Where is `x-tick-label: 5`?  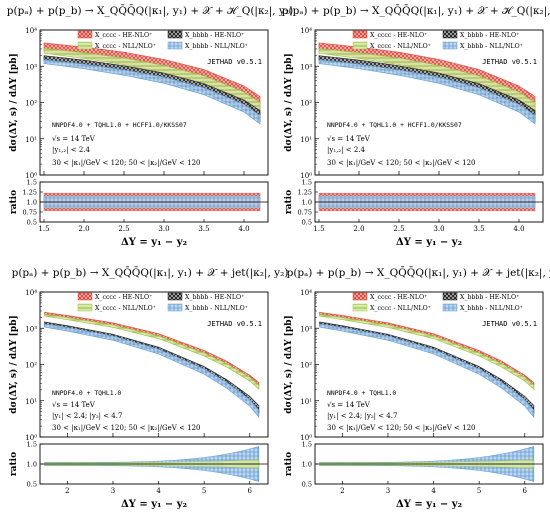
x-tick-label: 5 is located at coordinates (479, 491).